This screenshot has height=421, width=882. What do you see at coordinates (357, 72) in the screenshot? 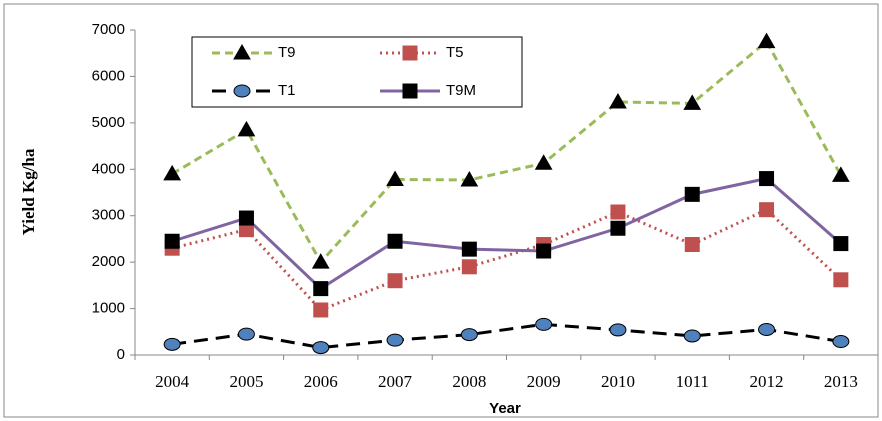
I see `legend: T9 T5 T1 T9M` at bounding box center [357, 72].